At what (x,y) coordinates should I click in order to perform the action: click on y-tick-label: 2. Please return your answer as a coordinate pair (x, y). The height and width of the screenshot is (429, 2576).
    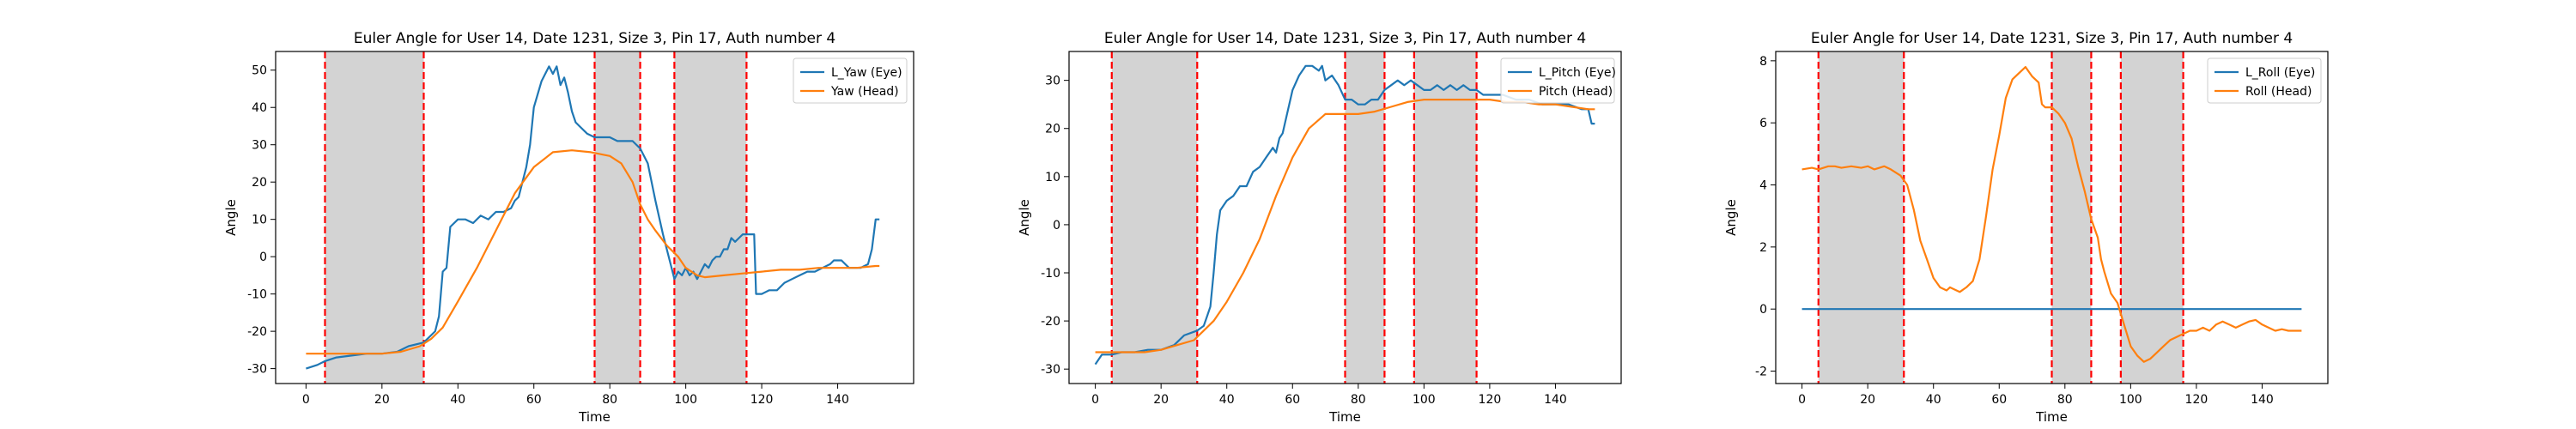
    Looking at the image, I should click on (1763, 248).